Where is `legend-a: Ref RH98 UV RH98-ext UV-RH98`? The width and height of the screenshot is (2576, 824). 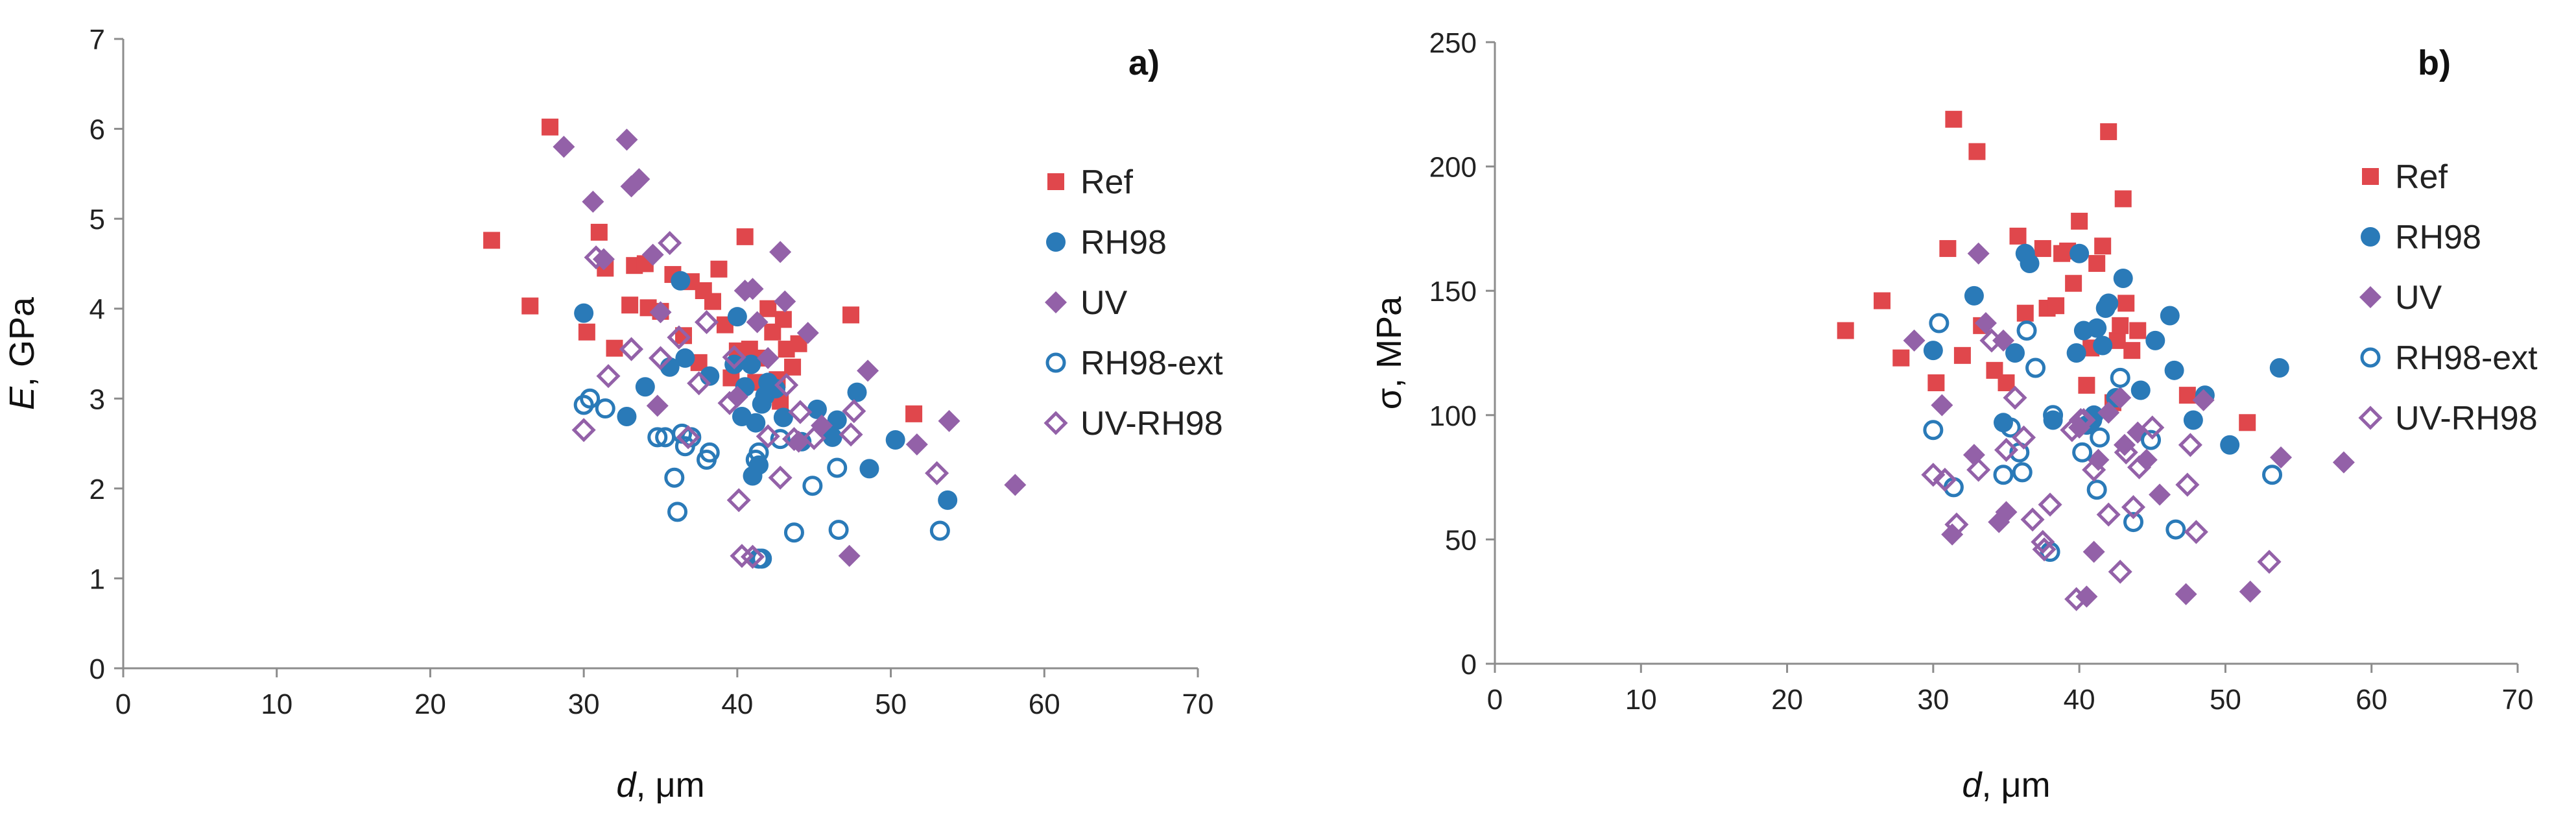
legend-a: Ref RH98 UV RH98-ext UV-RH98 is located at coordinates (1133, 303).